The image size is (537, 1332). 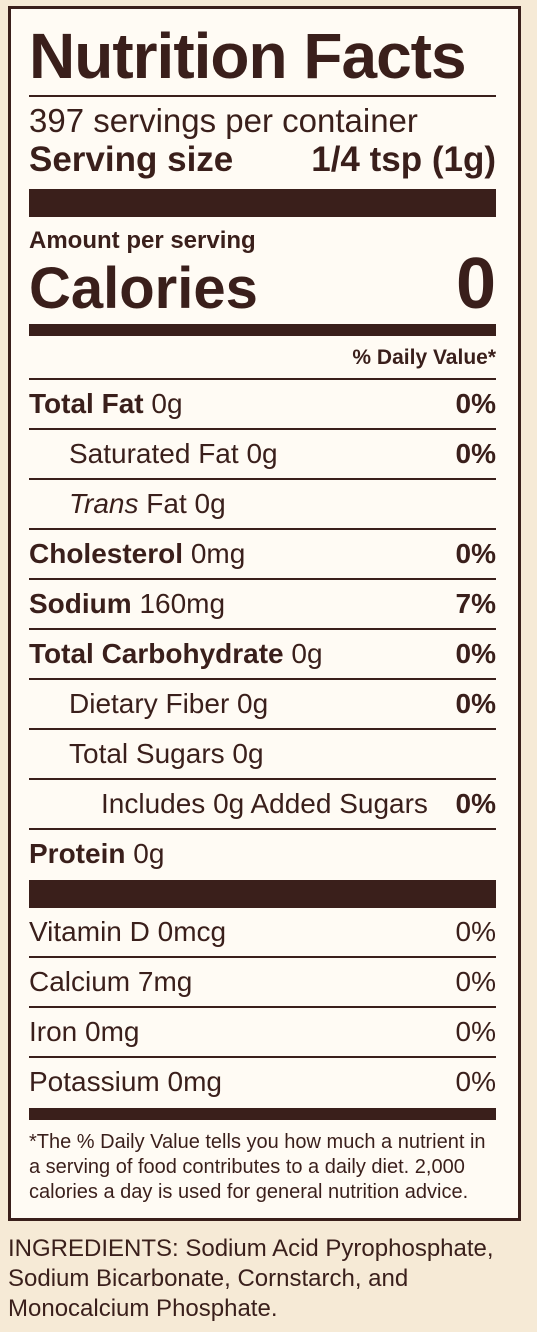 What do you see at coordinates (223, 120) in the screenshot?
I see `servings-per-container: 397 servings per container` at bounding box center [223, 120].